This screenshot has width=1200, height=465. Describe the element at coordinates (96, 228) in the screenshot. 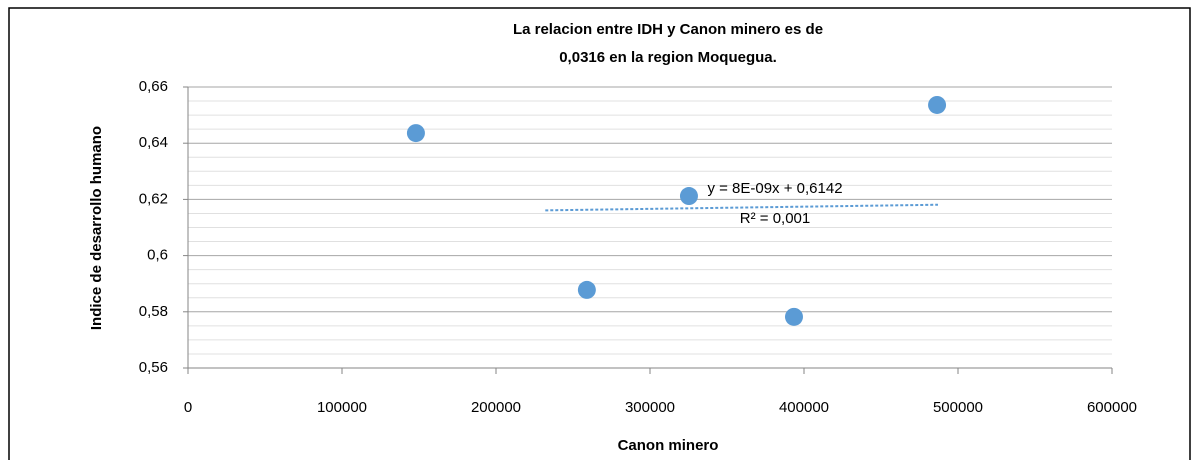

I see `y-axis-title: Indice de desarrollo humano` at that location.